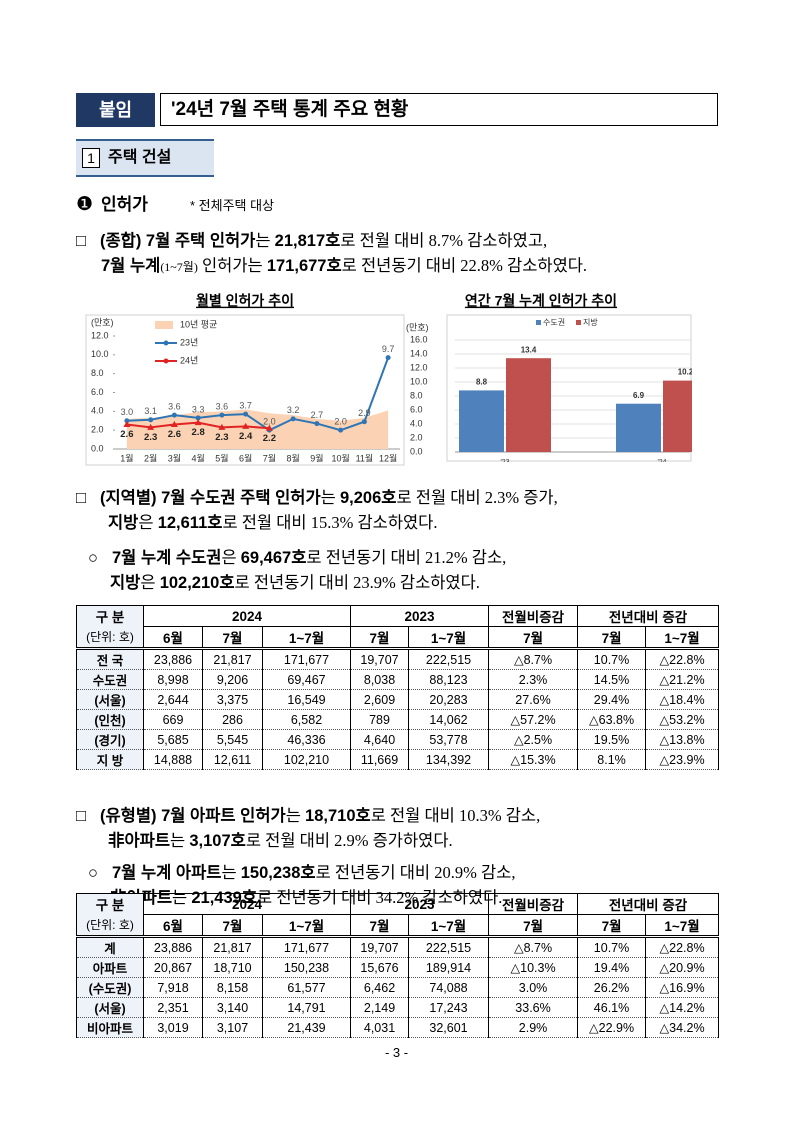  What do you see at coordinates (173, 1027) in the screenshot?
I see `table-cell: 3,019` at bounding box center [173, 1027].